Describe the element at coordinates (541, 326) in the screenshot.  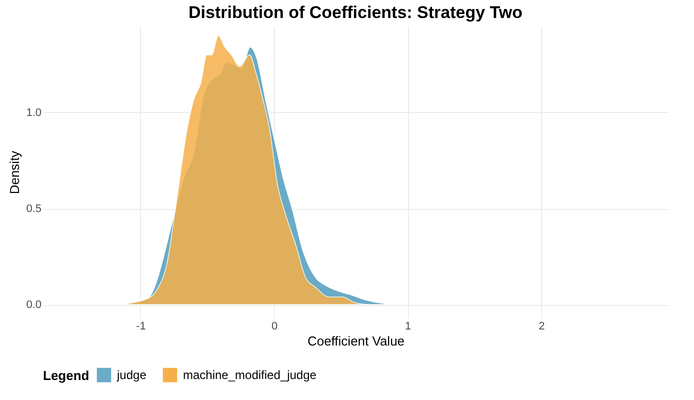
I see `x-tick-label: 2` at that location.